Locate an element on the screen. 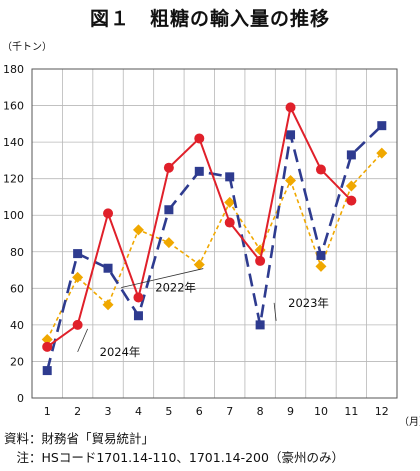 Image resolution: width=420 pixels, height=471 pixels. note-line: 注：HSコード1701.14-110、1701.14-200（豪州のみ） is located at coordinates (174, 457).